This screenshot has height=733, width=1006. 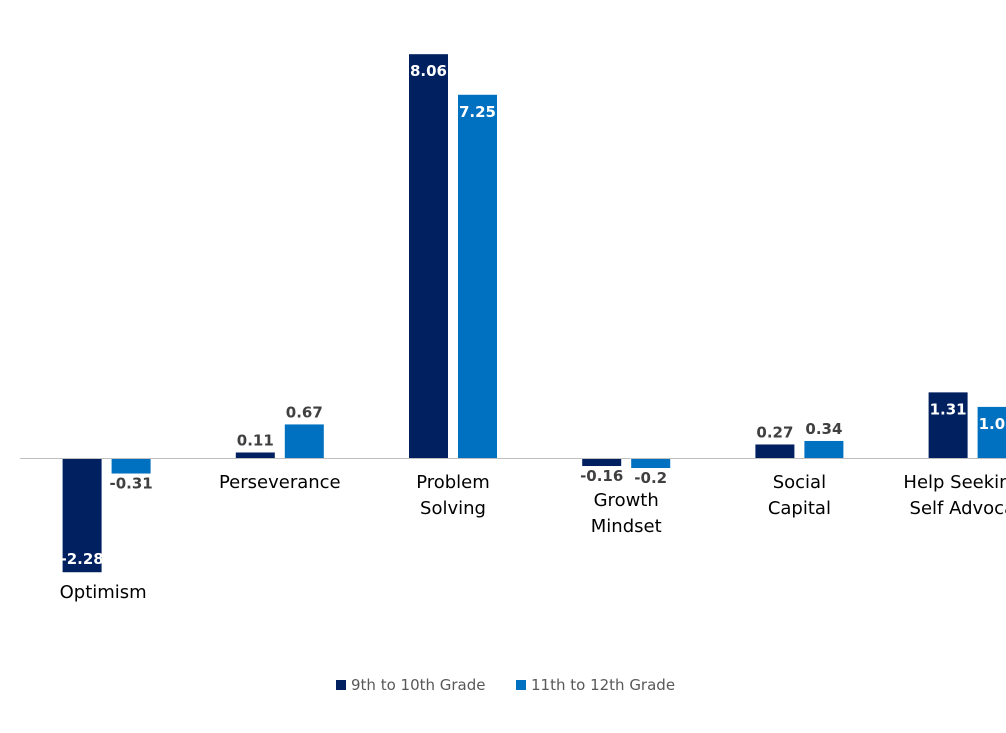 What do you see at coordinates (799, 495) in the screenshot?
I see `category-label-4: Social Capital` at bounding box center [799, 495].